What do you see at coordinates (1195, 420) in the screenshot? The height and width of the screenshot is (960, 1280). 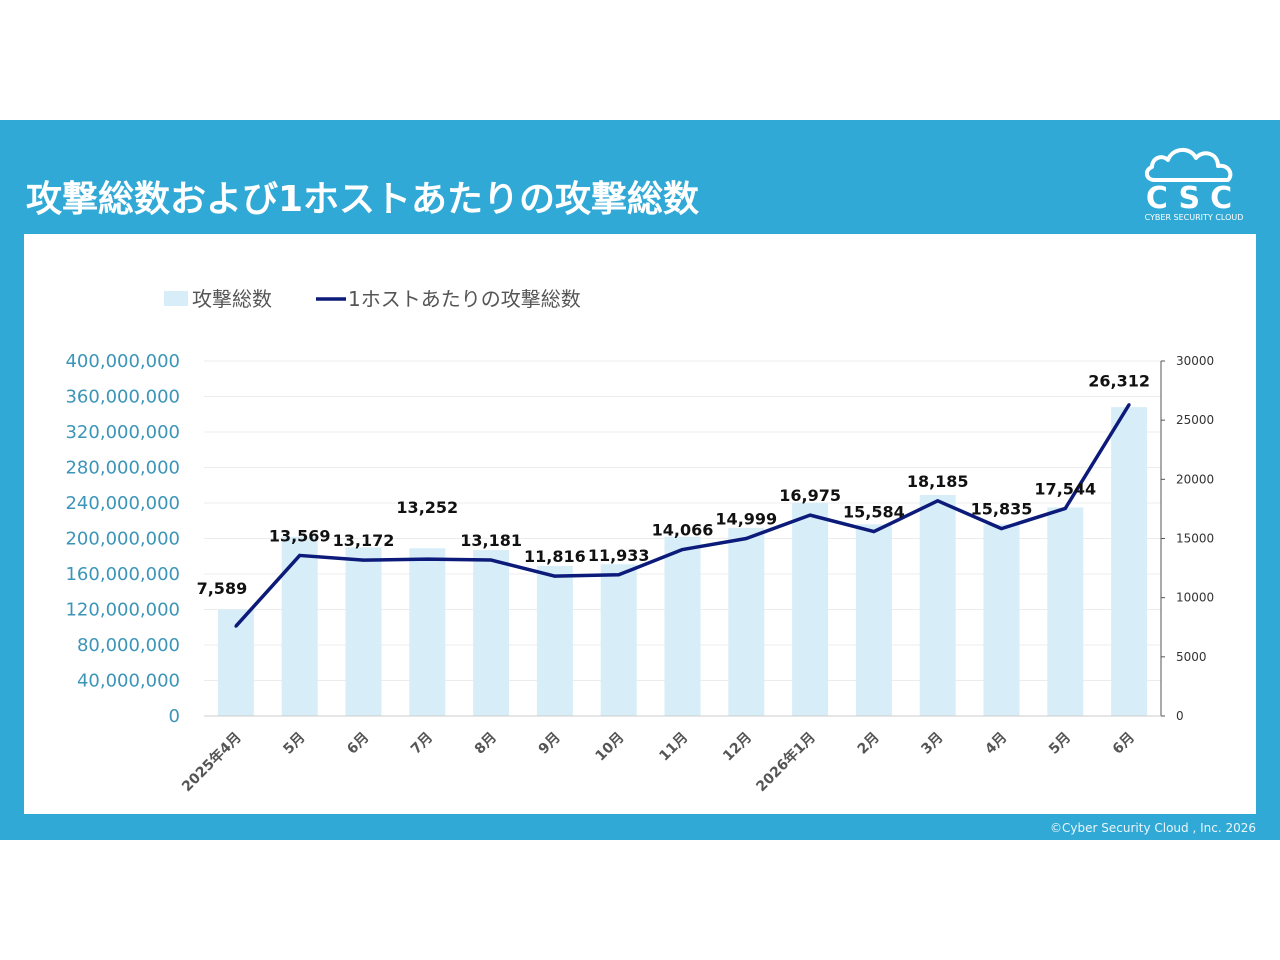 I see `y-right-tick-label: 25000` at bounding box center [1195, 420].